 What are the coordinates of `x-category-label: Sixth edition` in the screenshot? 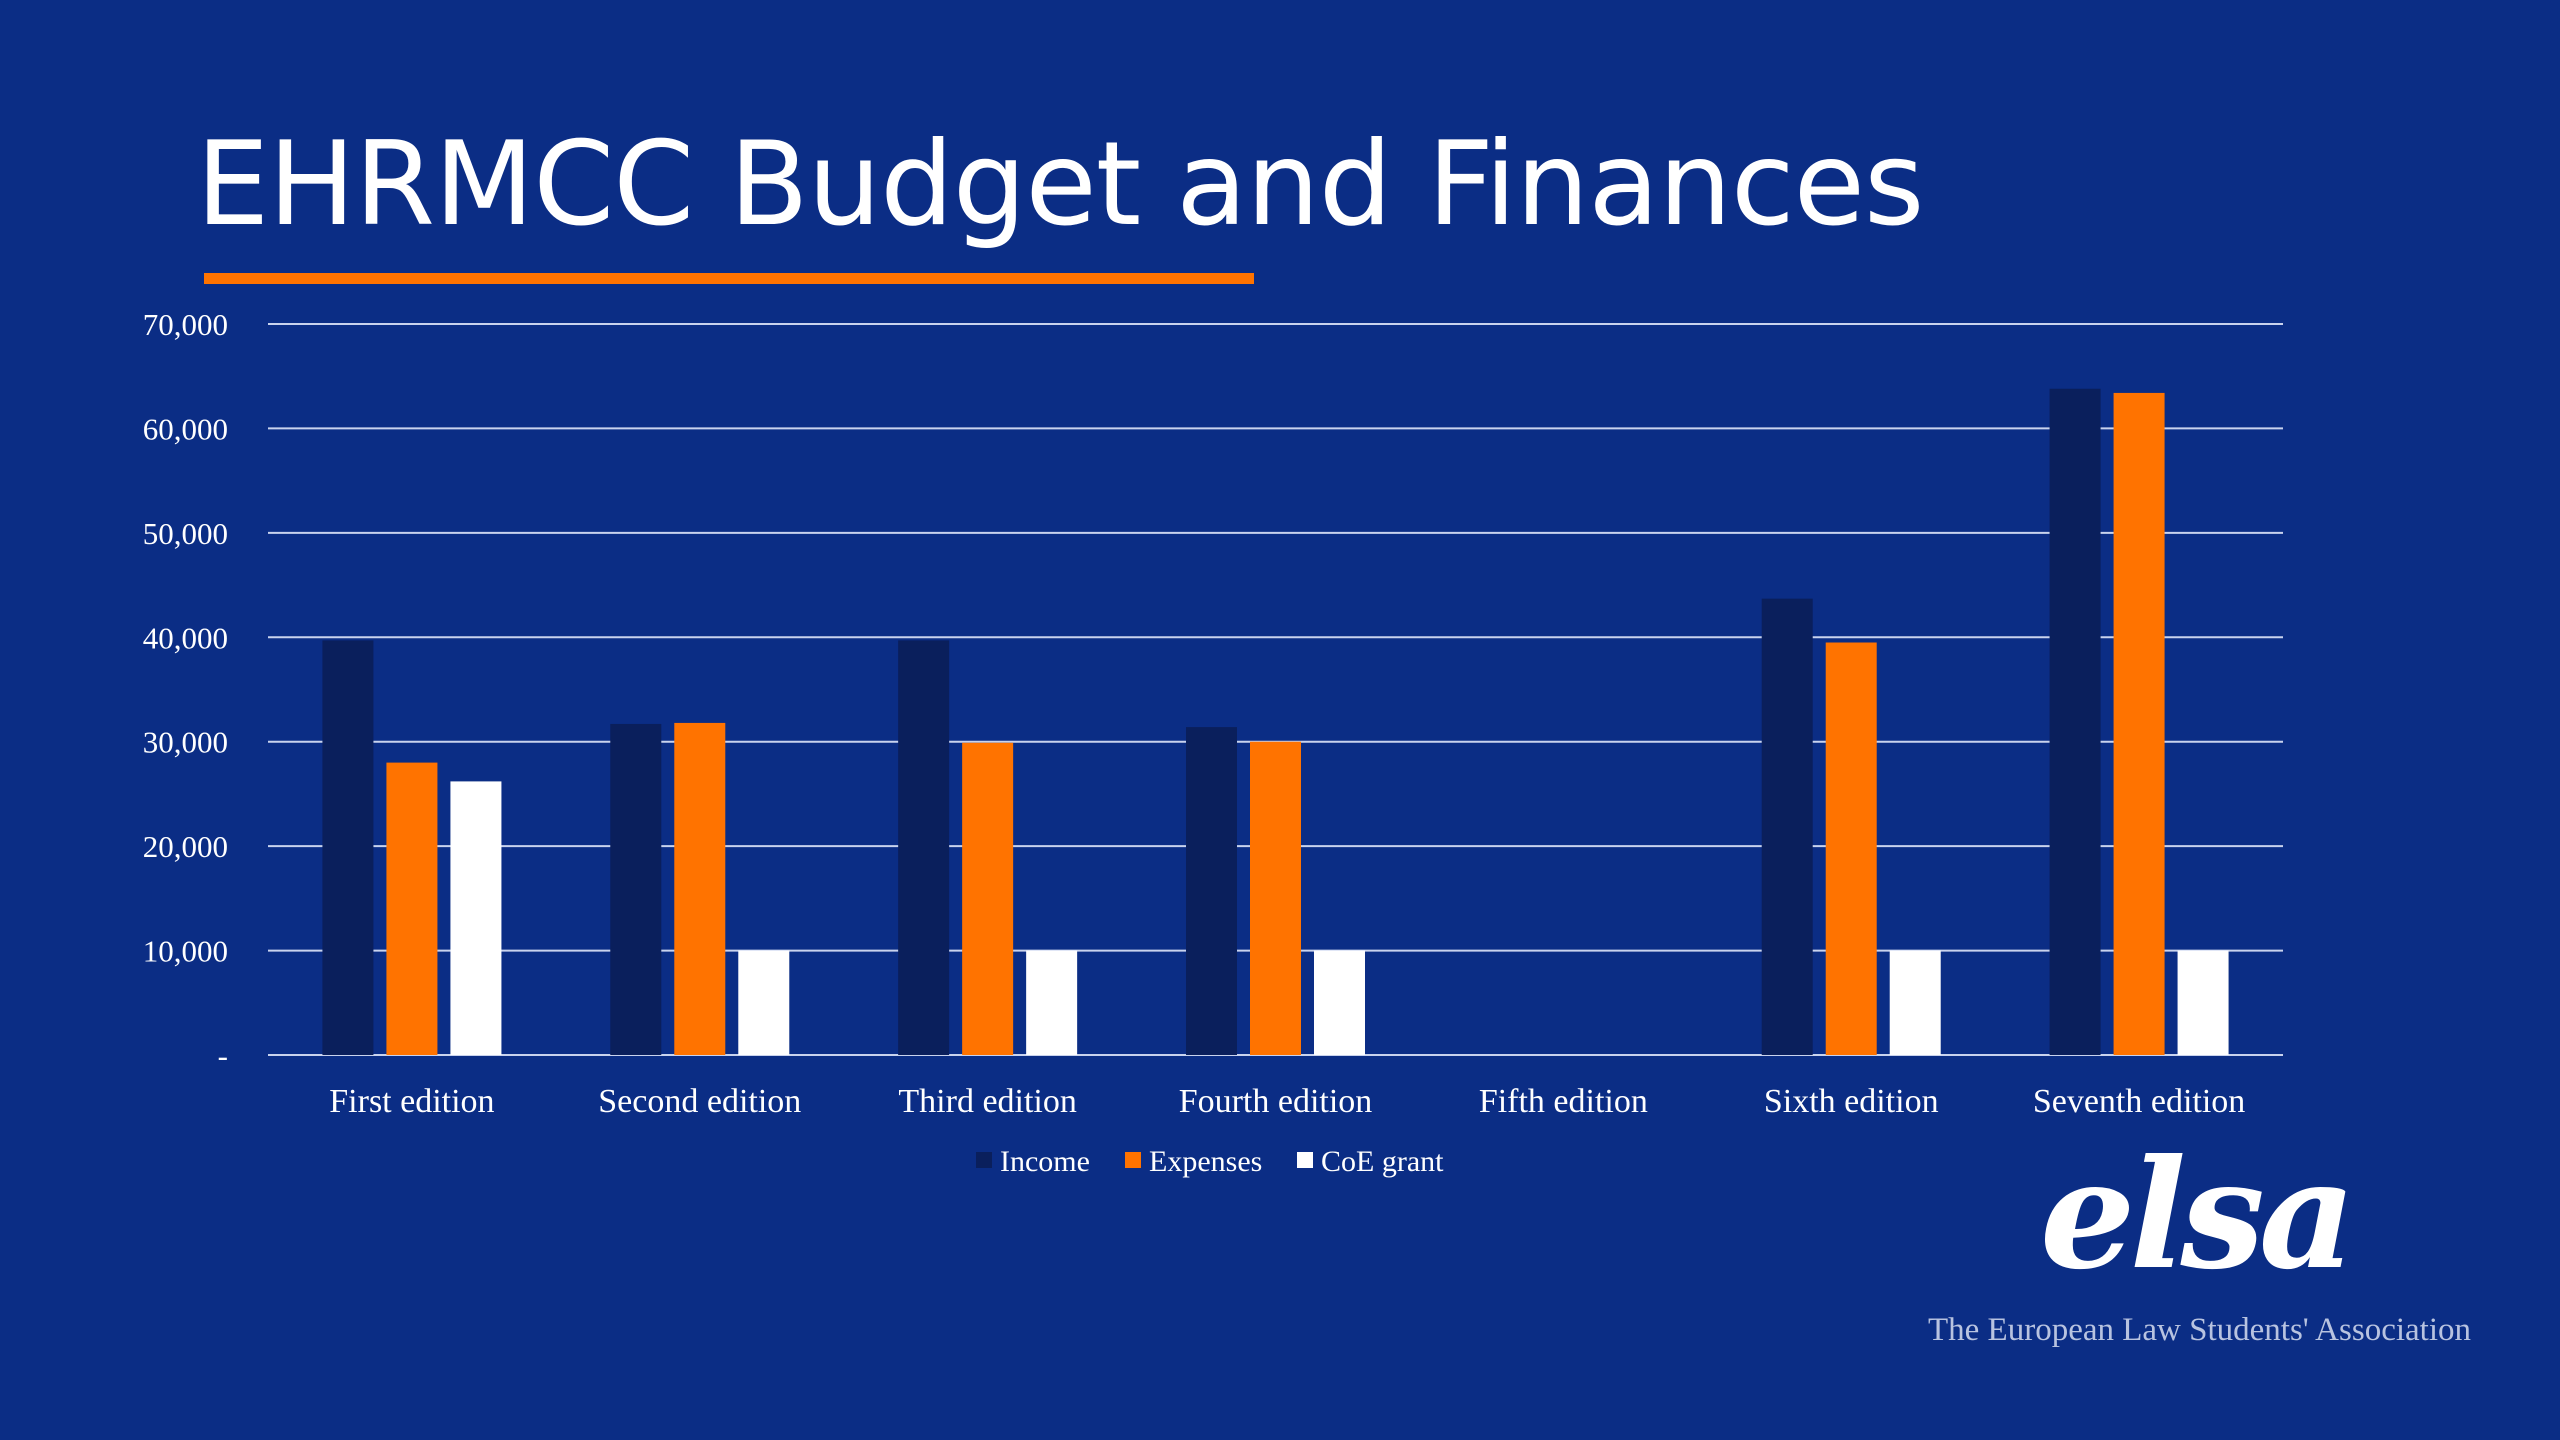 It's located at (1851, 1101).